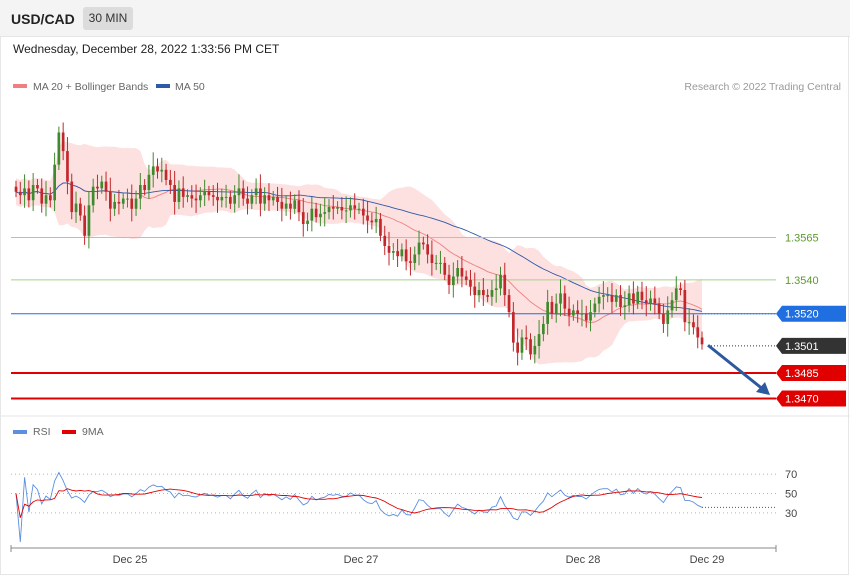 The image size is (850, 576). I want to click on rsi-tick-70: 70, so click(791, 475).